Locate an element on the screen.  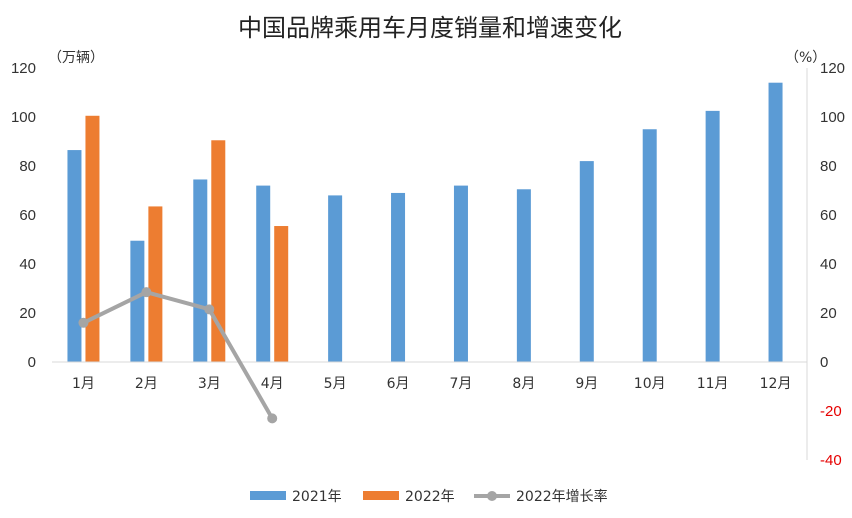
right-tick-label: -40 is located at coordinates (831, 460).